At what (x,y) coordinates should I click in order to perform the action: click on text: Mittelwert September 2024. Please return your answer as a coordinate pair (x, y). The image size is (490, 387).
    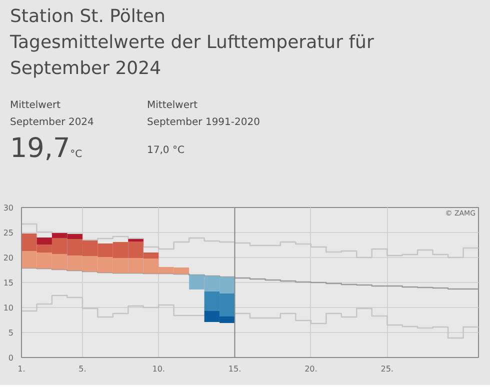
    Looking at the image, I should click on (52, 114).